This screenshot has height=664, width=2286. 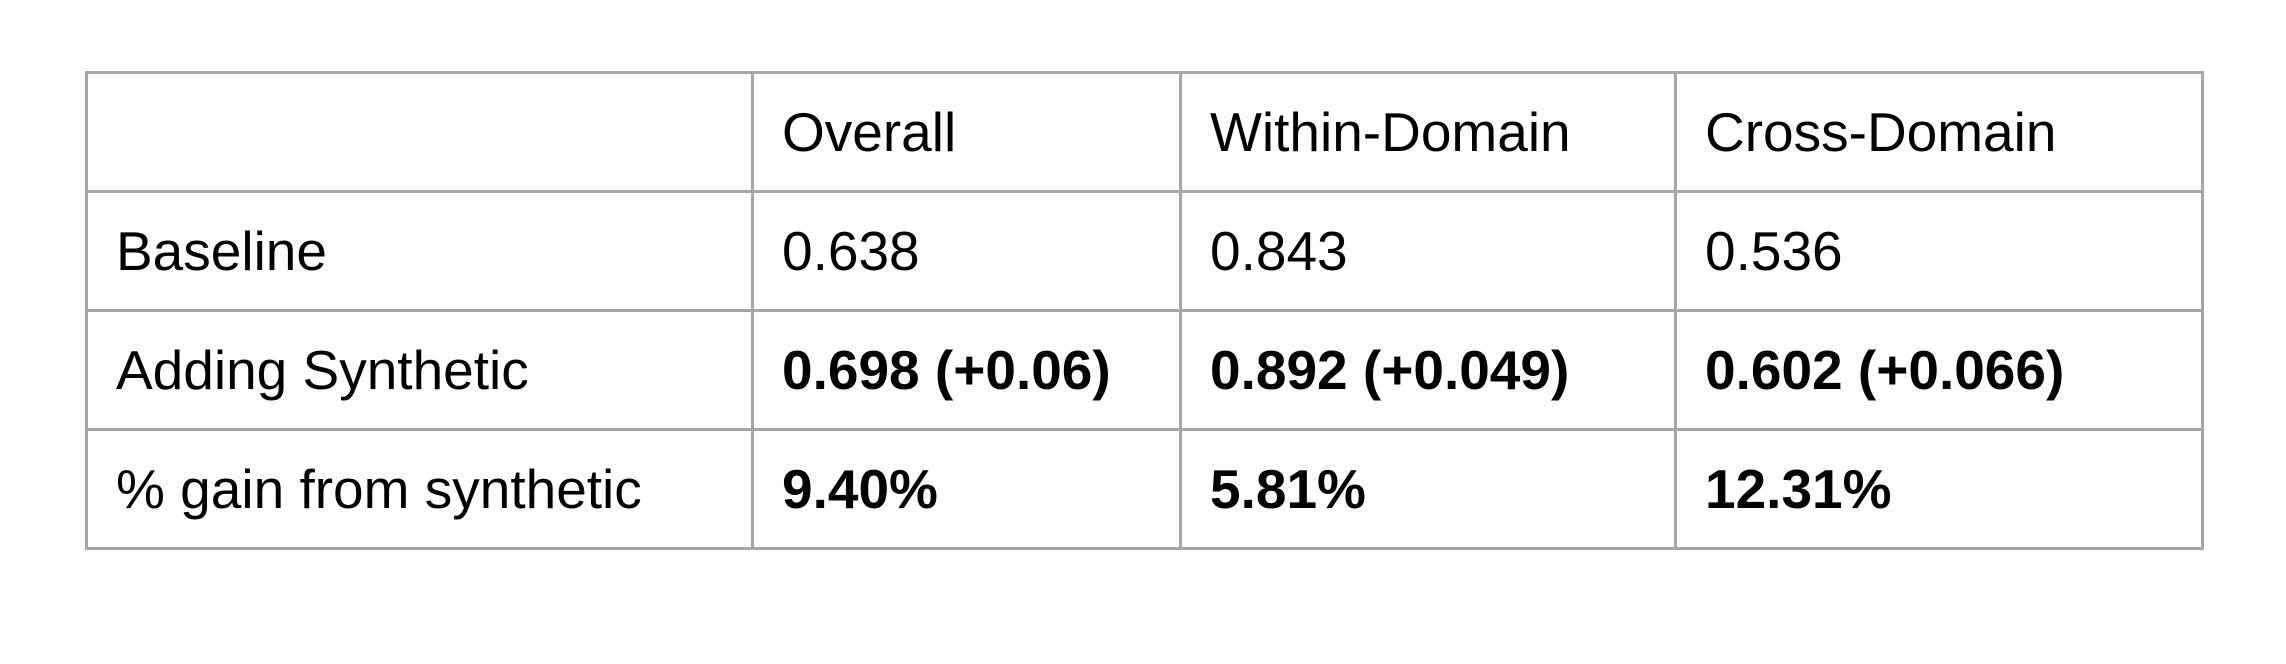 I want to click on cell-within-domain: 0.892 (+0.049), so click(x=1428, y=370).